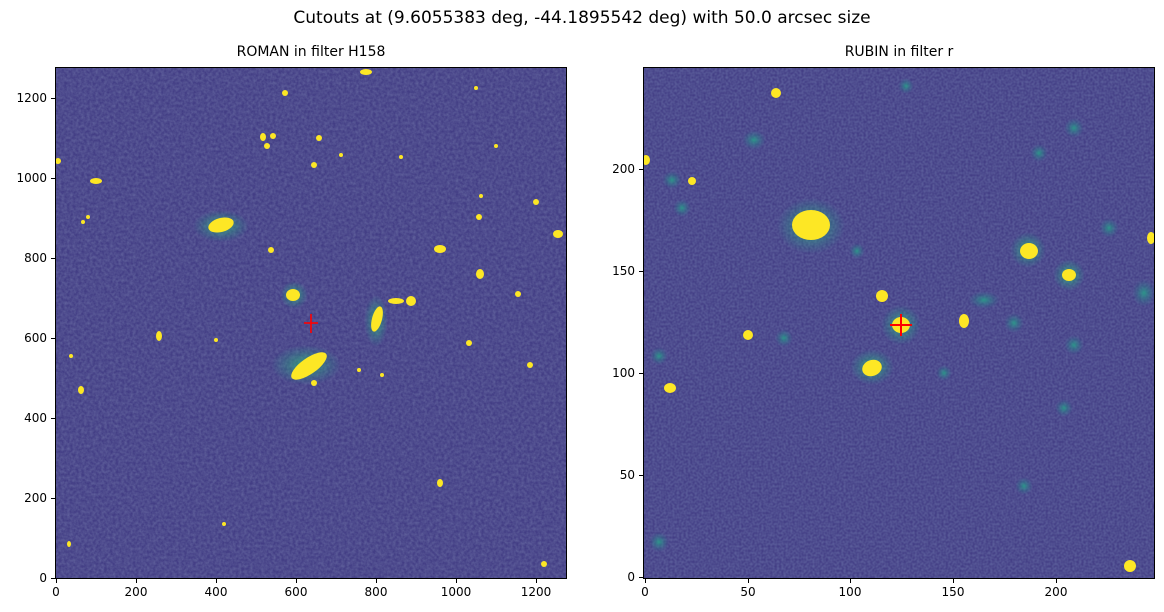  I want to click on roman-ytick: 1200, so click(31, 98).